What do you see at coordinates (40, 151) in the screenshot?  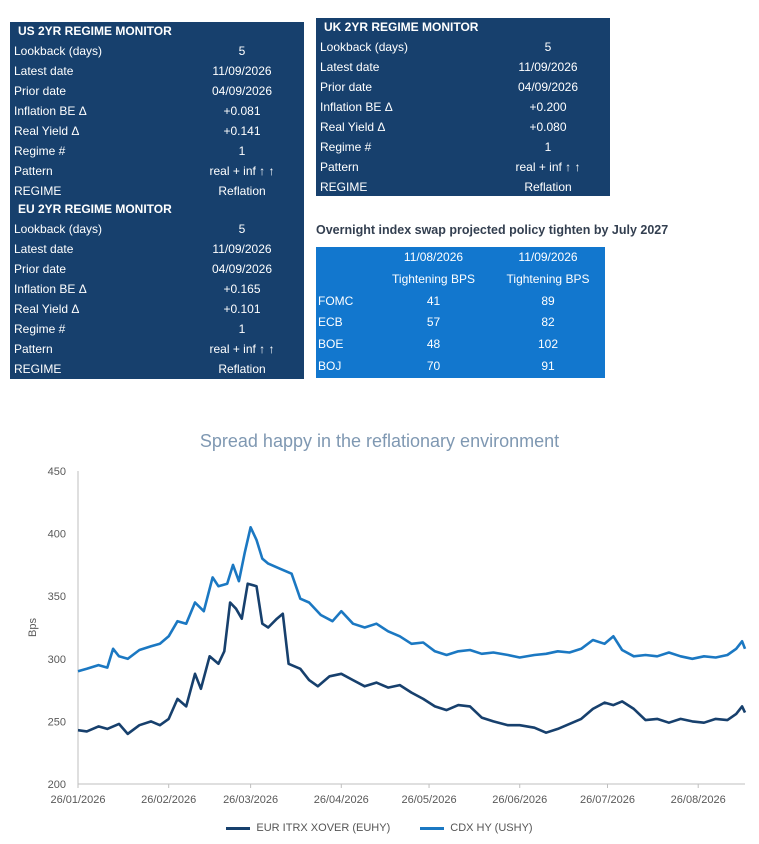 I see `us-monitor-label: Regime #` at bounding box center [40, 151].